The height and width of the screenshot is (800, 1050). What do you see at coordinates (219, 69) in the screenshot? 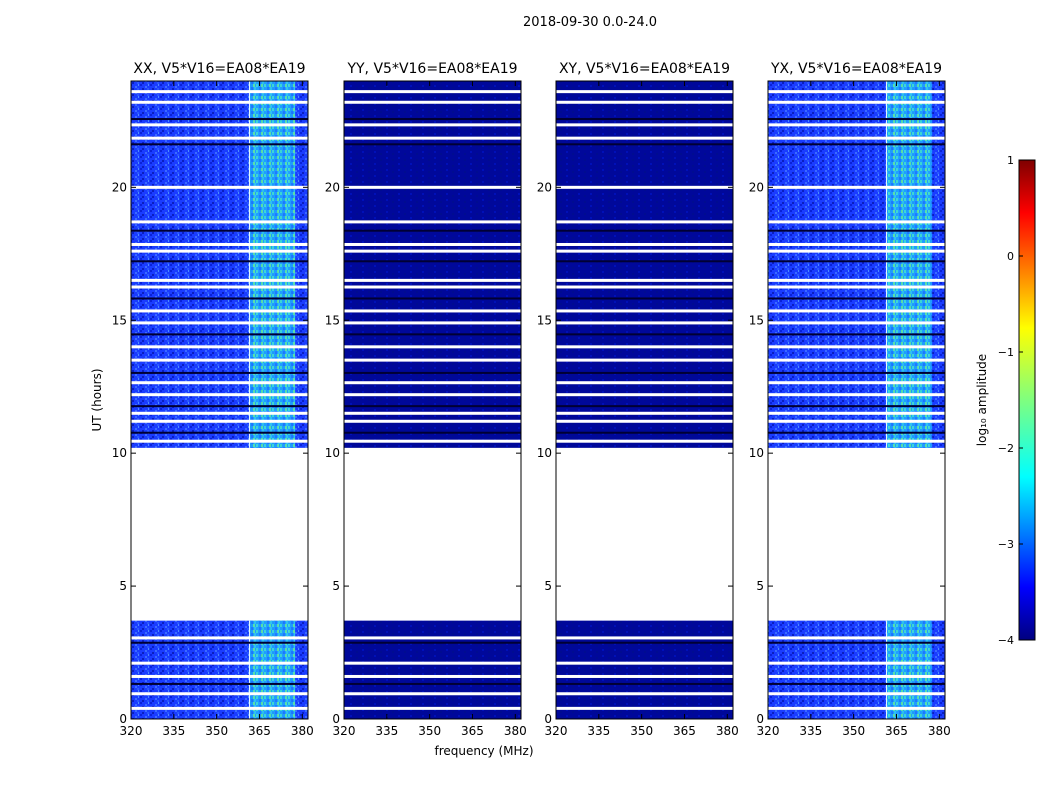
I see `panel-title: XX, V5*V16=EA08*EA19` at bounding box center [219, 69].